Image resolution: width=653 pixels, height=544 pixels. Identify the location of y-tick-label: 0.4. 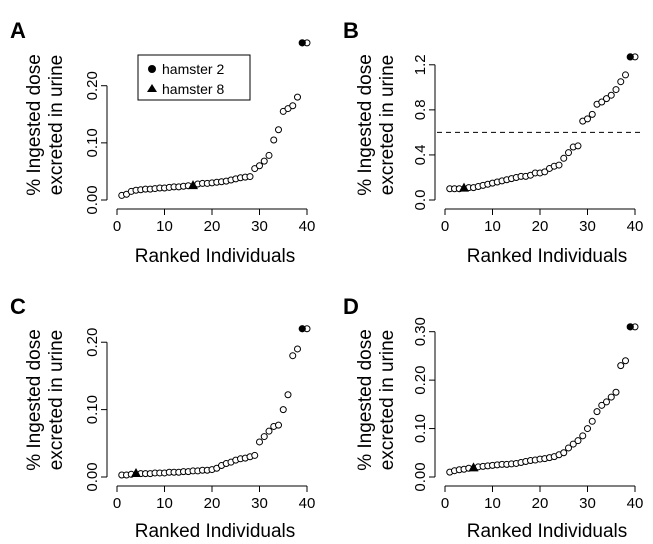
(420, 154).